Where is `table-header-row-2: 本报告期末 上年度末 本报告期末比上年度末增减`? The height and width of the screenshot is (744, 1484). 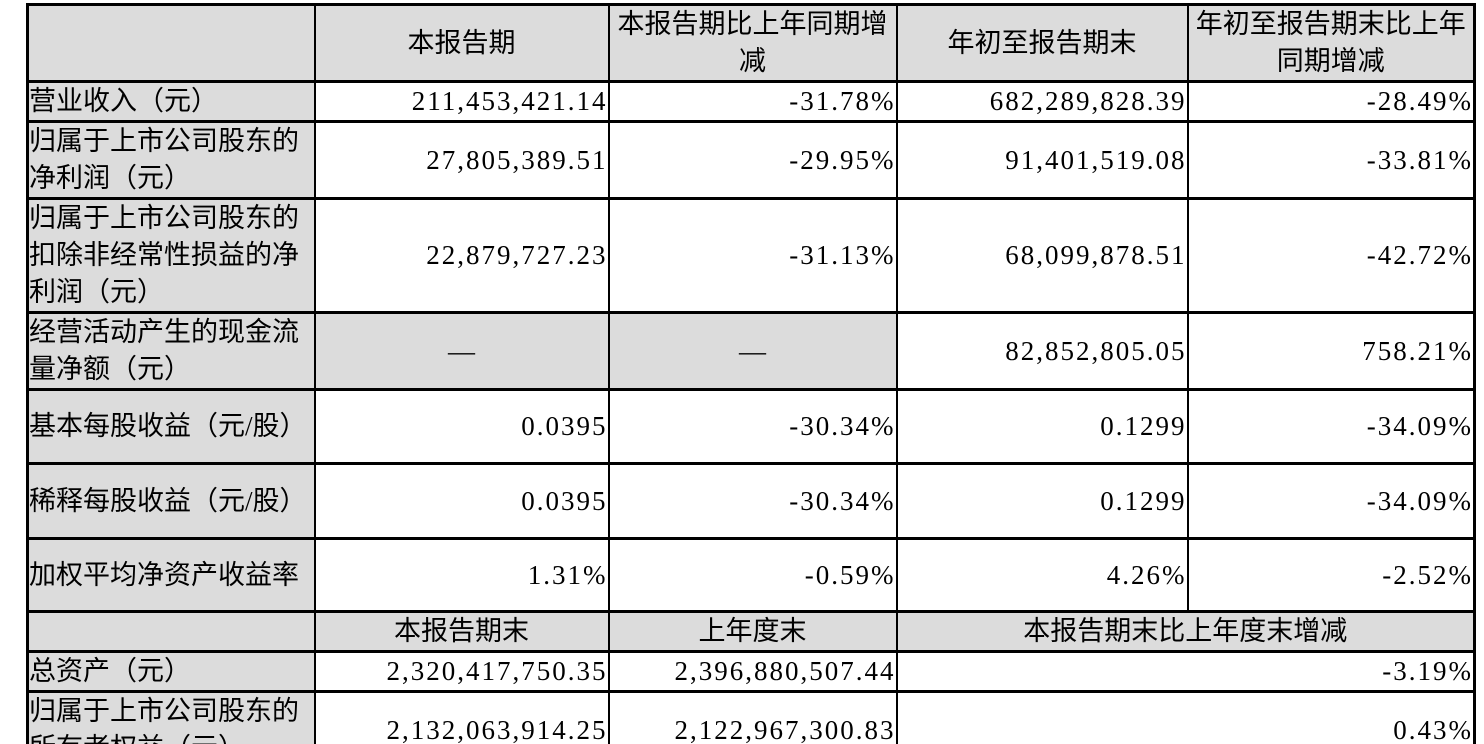 table-header-row-2: 本报告期末 上年度末 本报告期末比上年度末增减 is located at coordinates (751, 631).